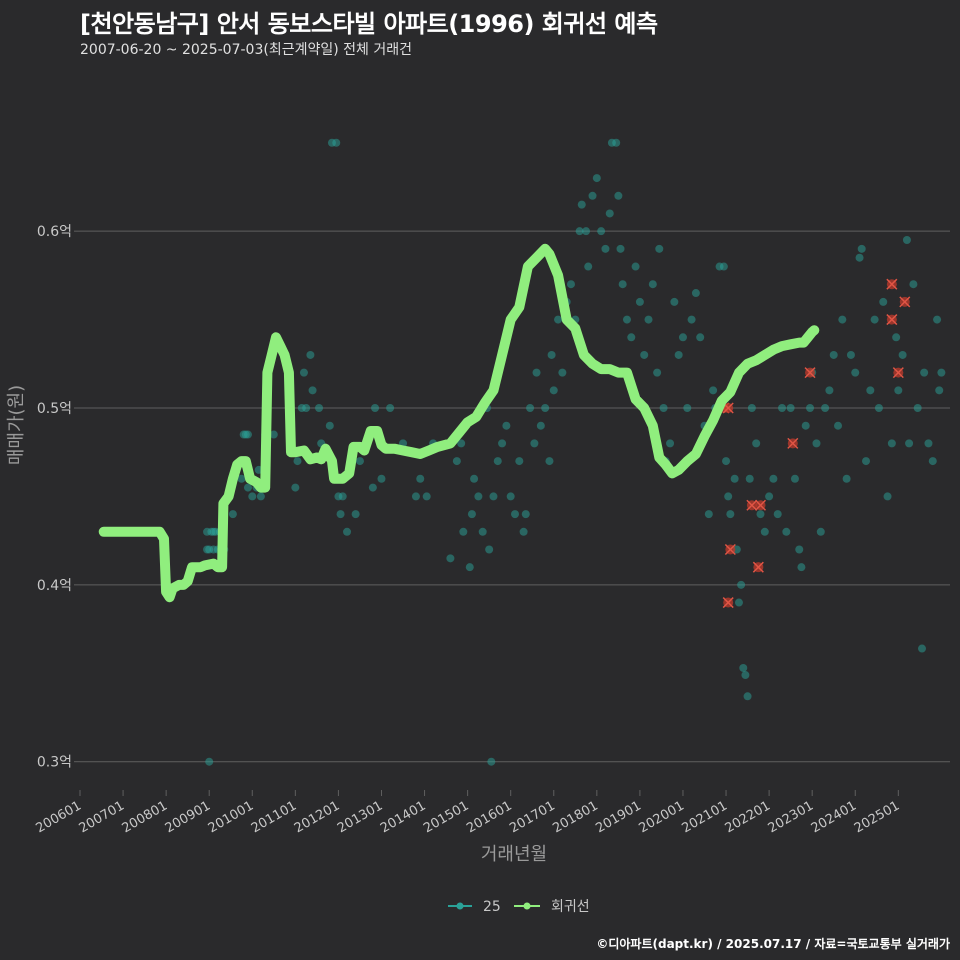  I want to click on x-tick-label-19: 202501, so click(877, 817).